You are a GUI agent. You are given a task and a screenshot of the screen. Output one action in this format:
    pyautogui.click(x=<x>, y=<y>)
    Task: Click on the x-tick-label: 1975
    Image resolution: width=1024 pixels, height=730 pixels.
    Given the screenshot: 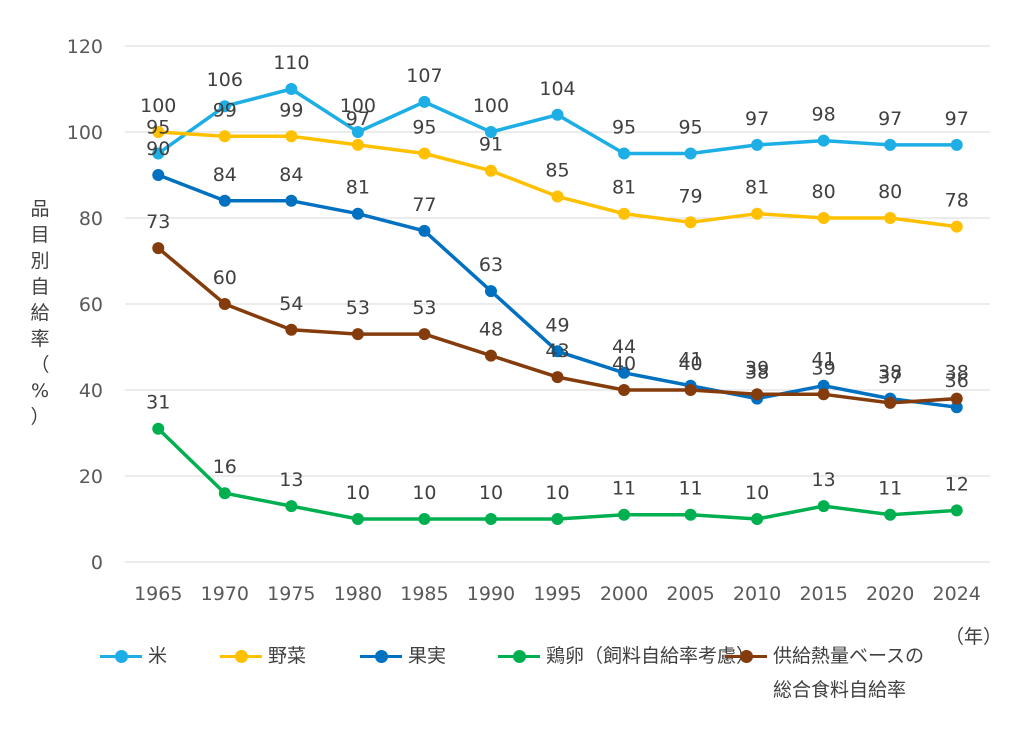 What is the action you would take?
    pyautogui.click(x=291, y=594)
    